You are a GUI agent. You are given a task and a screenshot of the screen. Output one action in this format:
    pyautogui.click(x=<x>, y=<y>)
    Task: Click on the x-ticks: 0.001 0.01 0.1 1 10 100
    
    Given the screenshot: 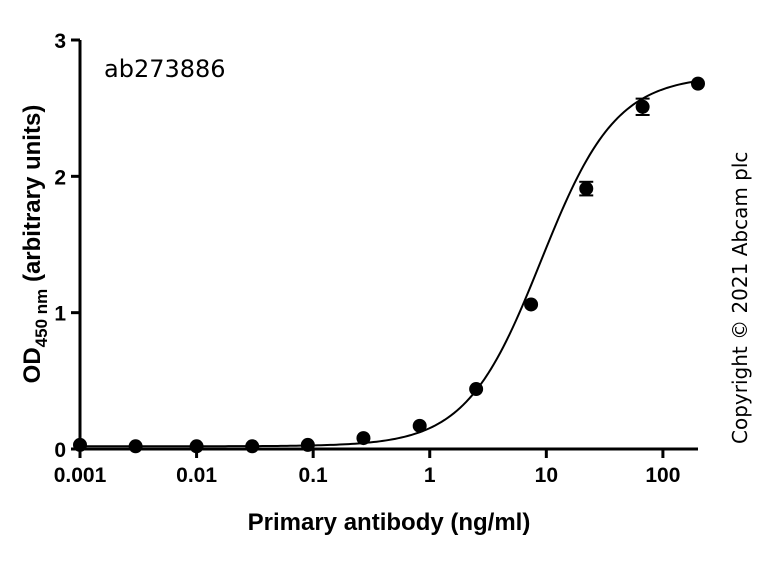 What is the action you would take?
    pyautogui.click(x=367, y=468)
    